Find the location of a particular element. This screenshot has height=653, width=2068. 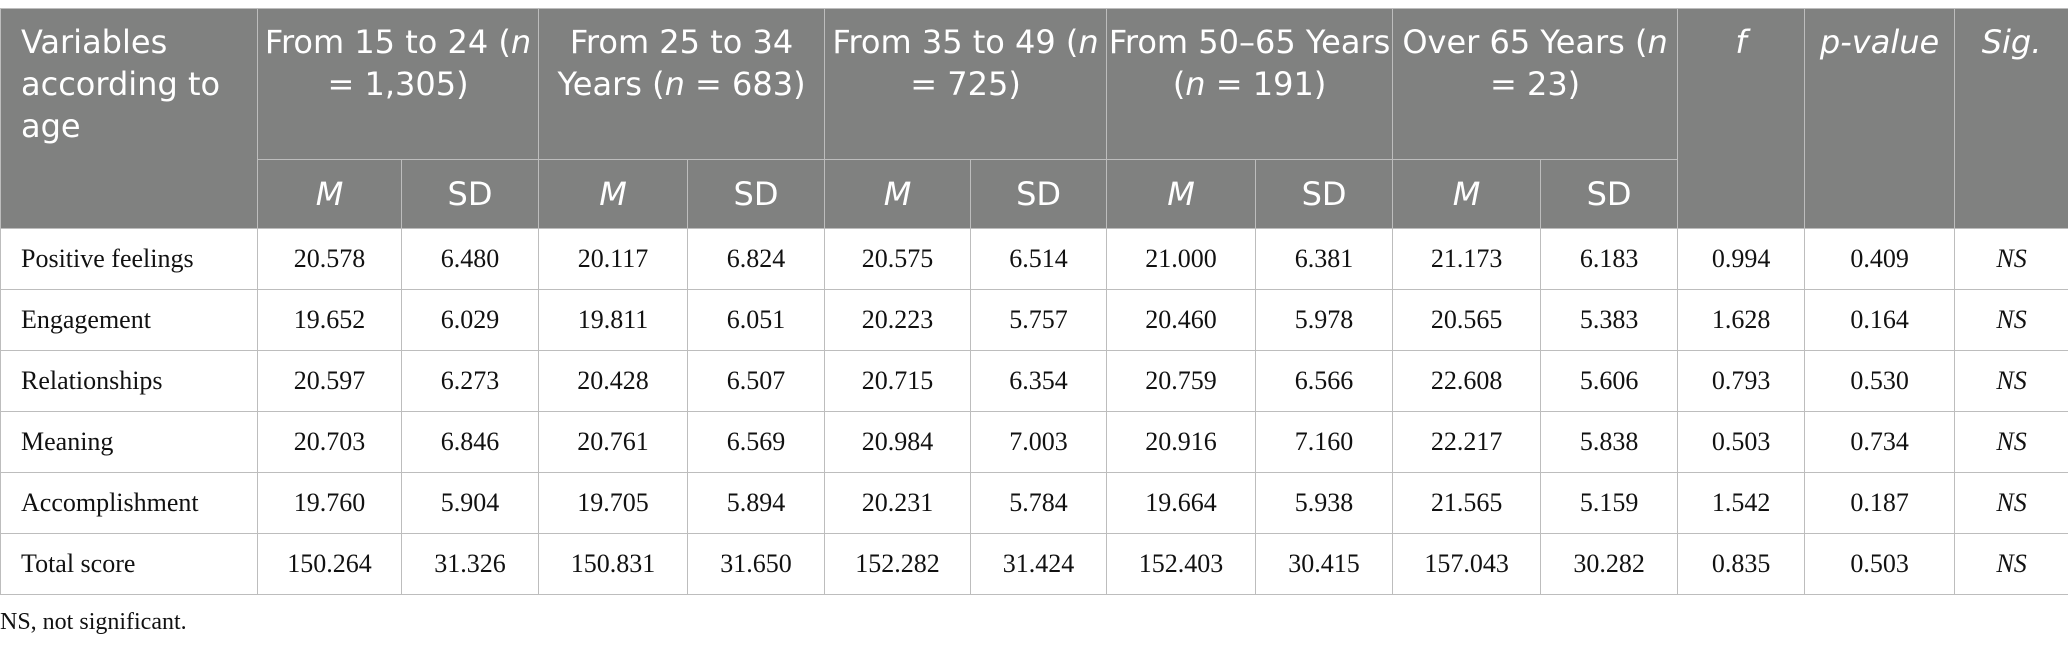

table-cell: 30.282 is located at coordinates (1609, 564).